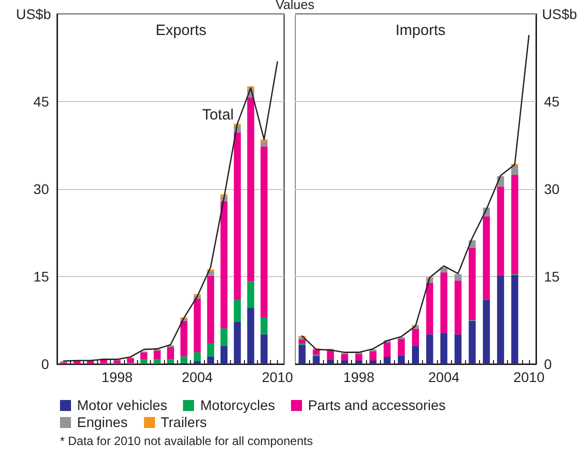 This screenshot has width=583, height=466. What do you see at coordinates (41, 102) in the screenshot?
I see `y-tick-label: 45` at bounding box center [41, 102].